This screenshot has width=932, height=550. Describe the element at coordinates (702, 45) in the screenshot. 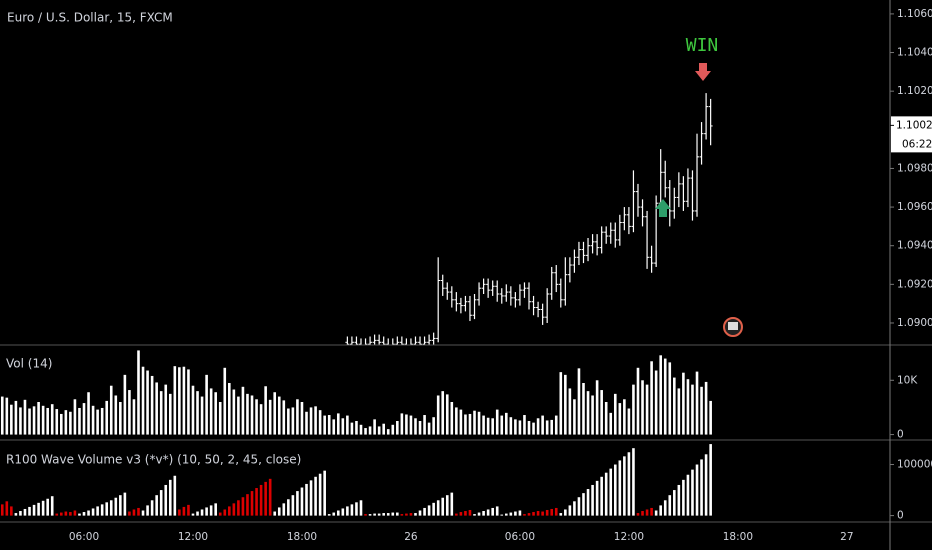

I see `win-annotation: WIN` at that location.